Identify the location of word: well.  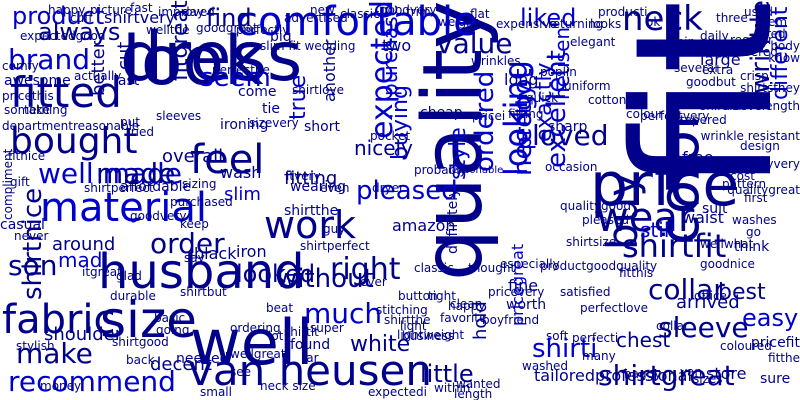
(252, 342).